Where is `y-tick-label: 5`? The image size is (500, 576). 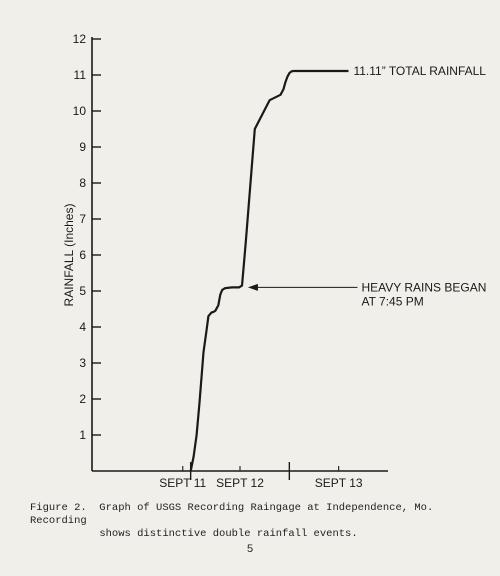 y-tick-label: 5 is located at coordinates (82, 291).